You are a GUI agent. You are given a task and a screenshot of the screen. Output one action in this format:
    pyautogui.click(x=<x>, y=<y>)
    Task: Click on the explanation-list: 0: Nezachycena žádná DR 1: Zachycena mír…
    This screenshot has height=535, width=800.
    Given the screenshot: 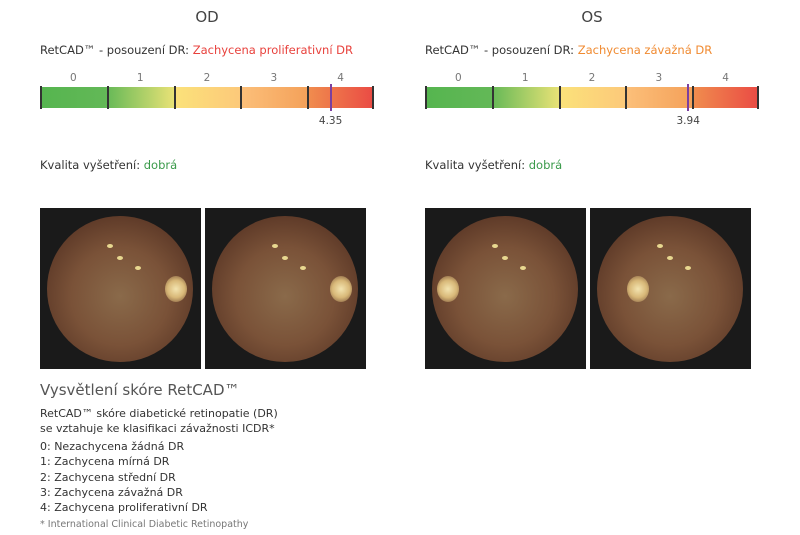 What is the action you would take?
    pyautogui.click(x=124, y=477)
    